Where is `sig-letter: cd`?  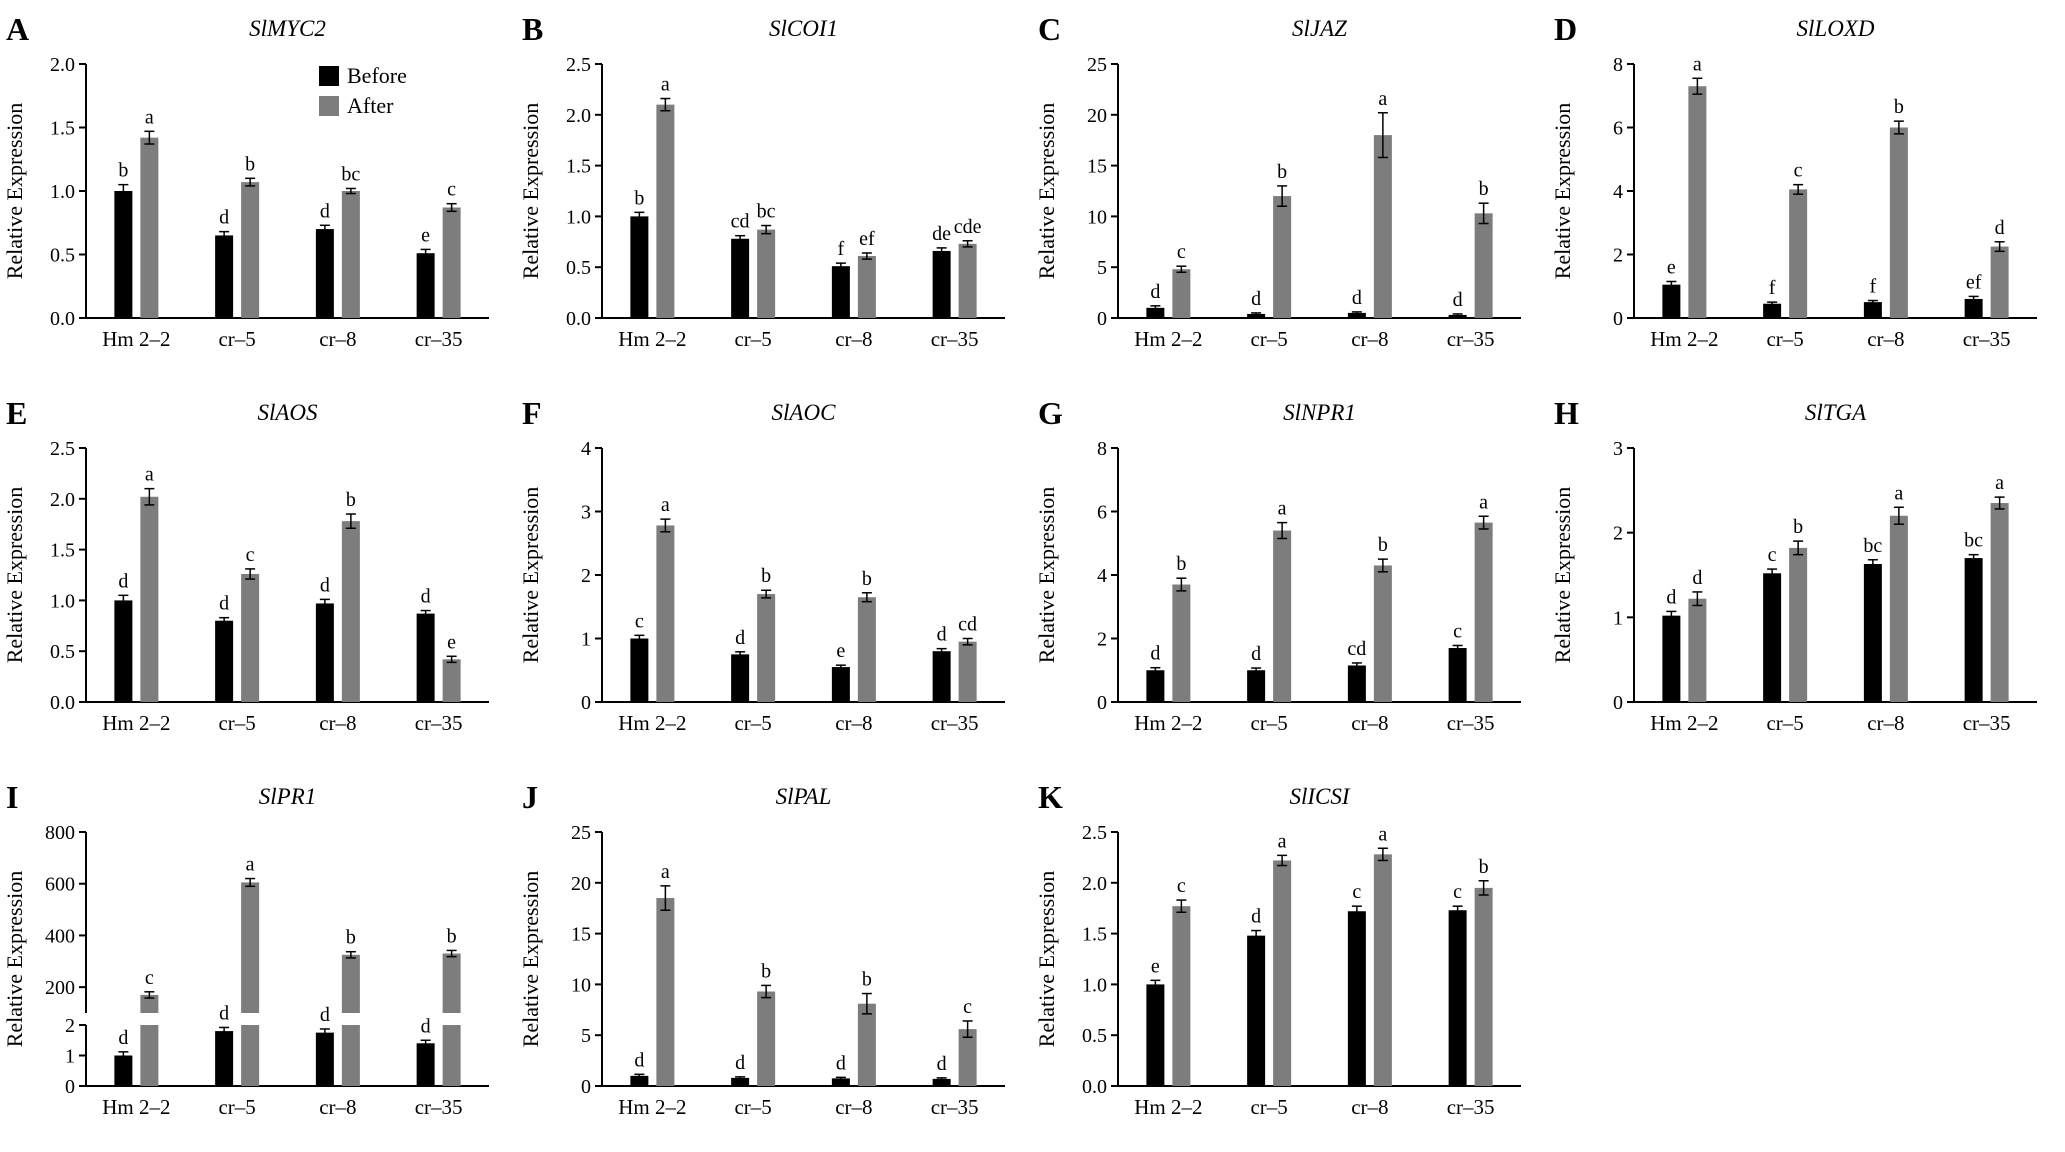
sig-letter: cd is located at coordinates (740, 222).